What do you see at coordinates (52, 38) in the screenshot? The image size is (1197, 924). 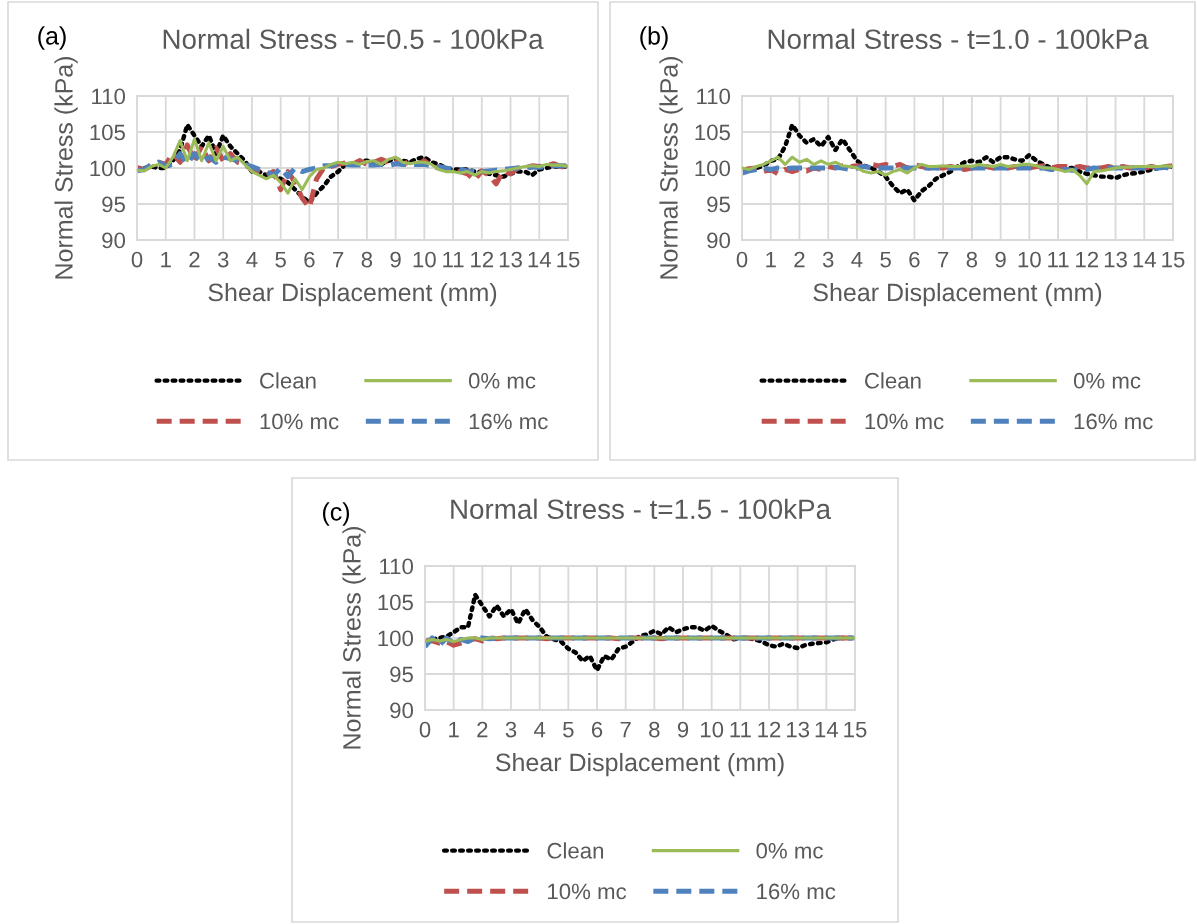 I see `text: (a)` at bounding box center [52, 38].